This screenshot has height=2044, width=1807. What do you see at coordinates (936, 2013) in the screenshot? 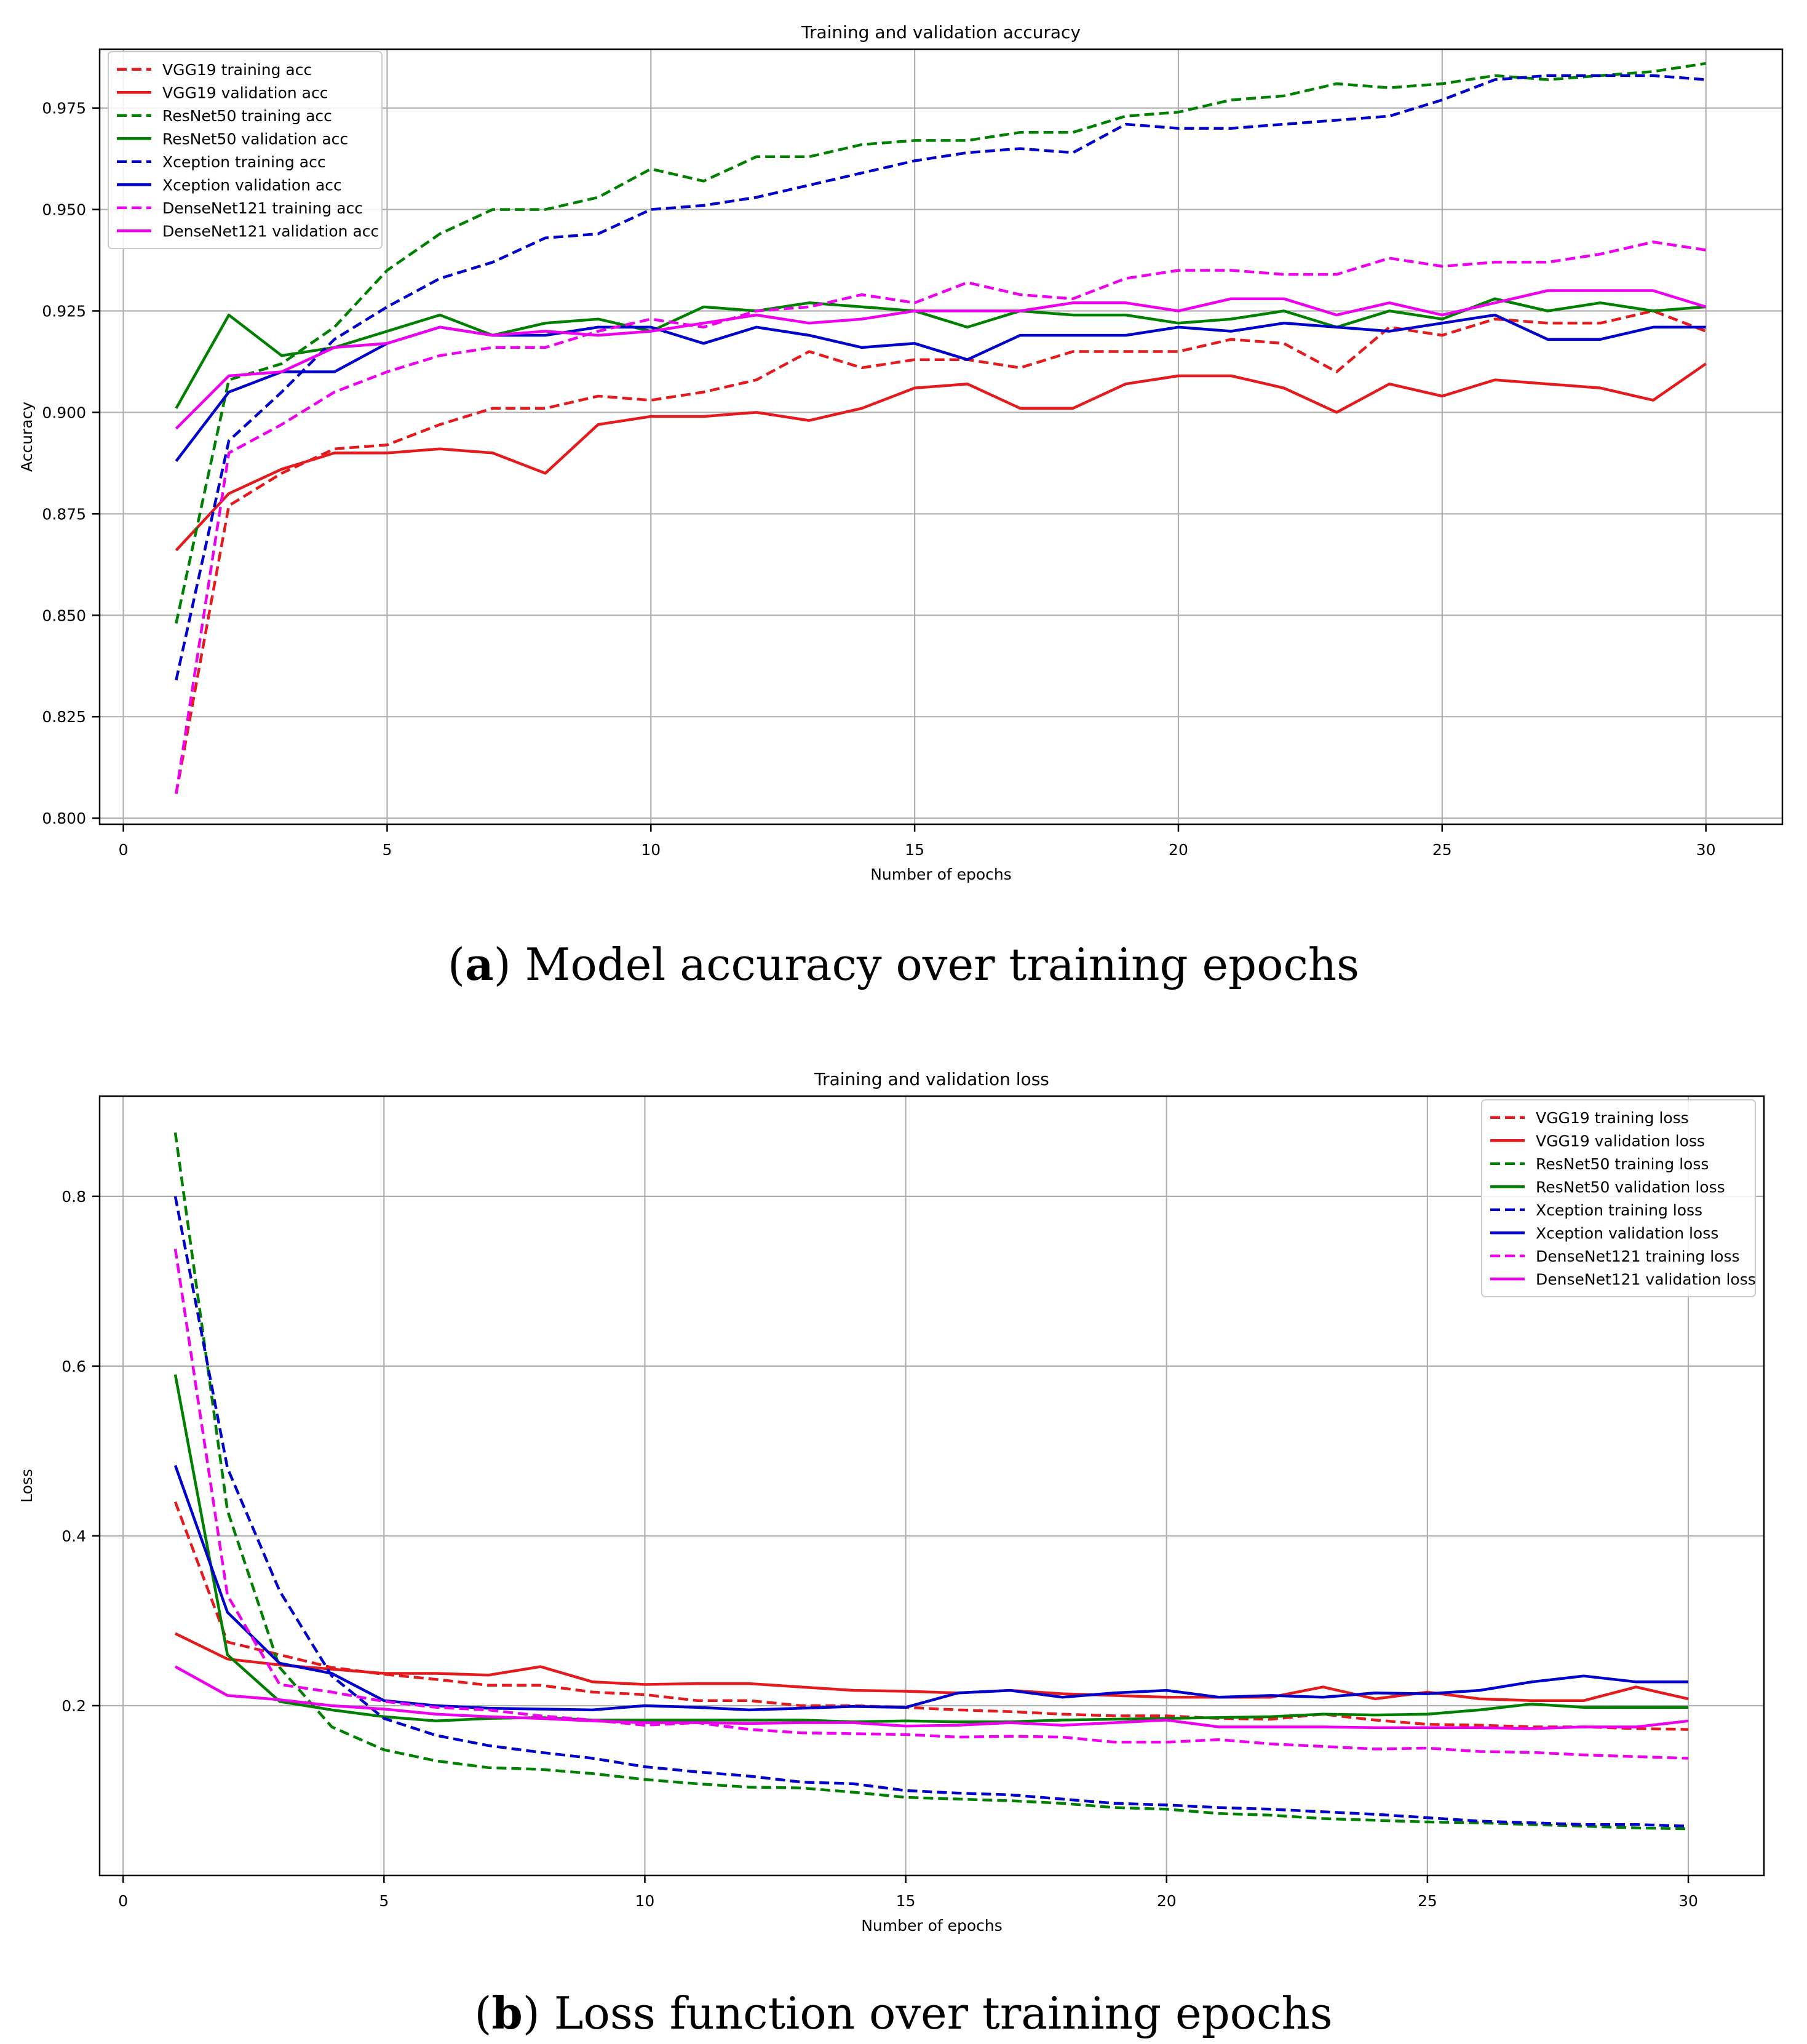
I see `caption-b-text: Loss function over training epochs` at bounding box center [936, 2013].